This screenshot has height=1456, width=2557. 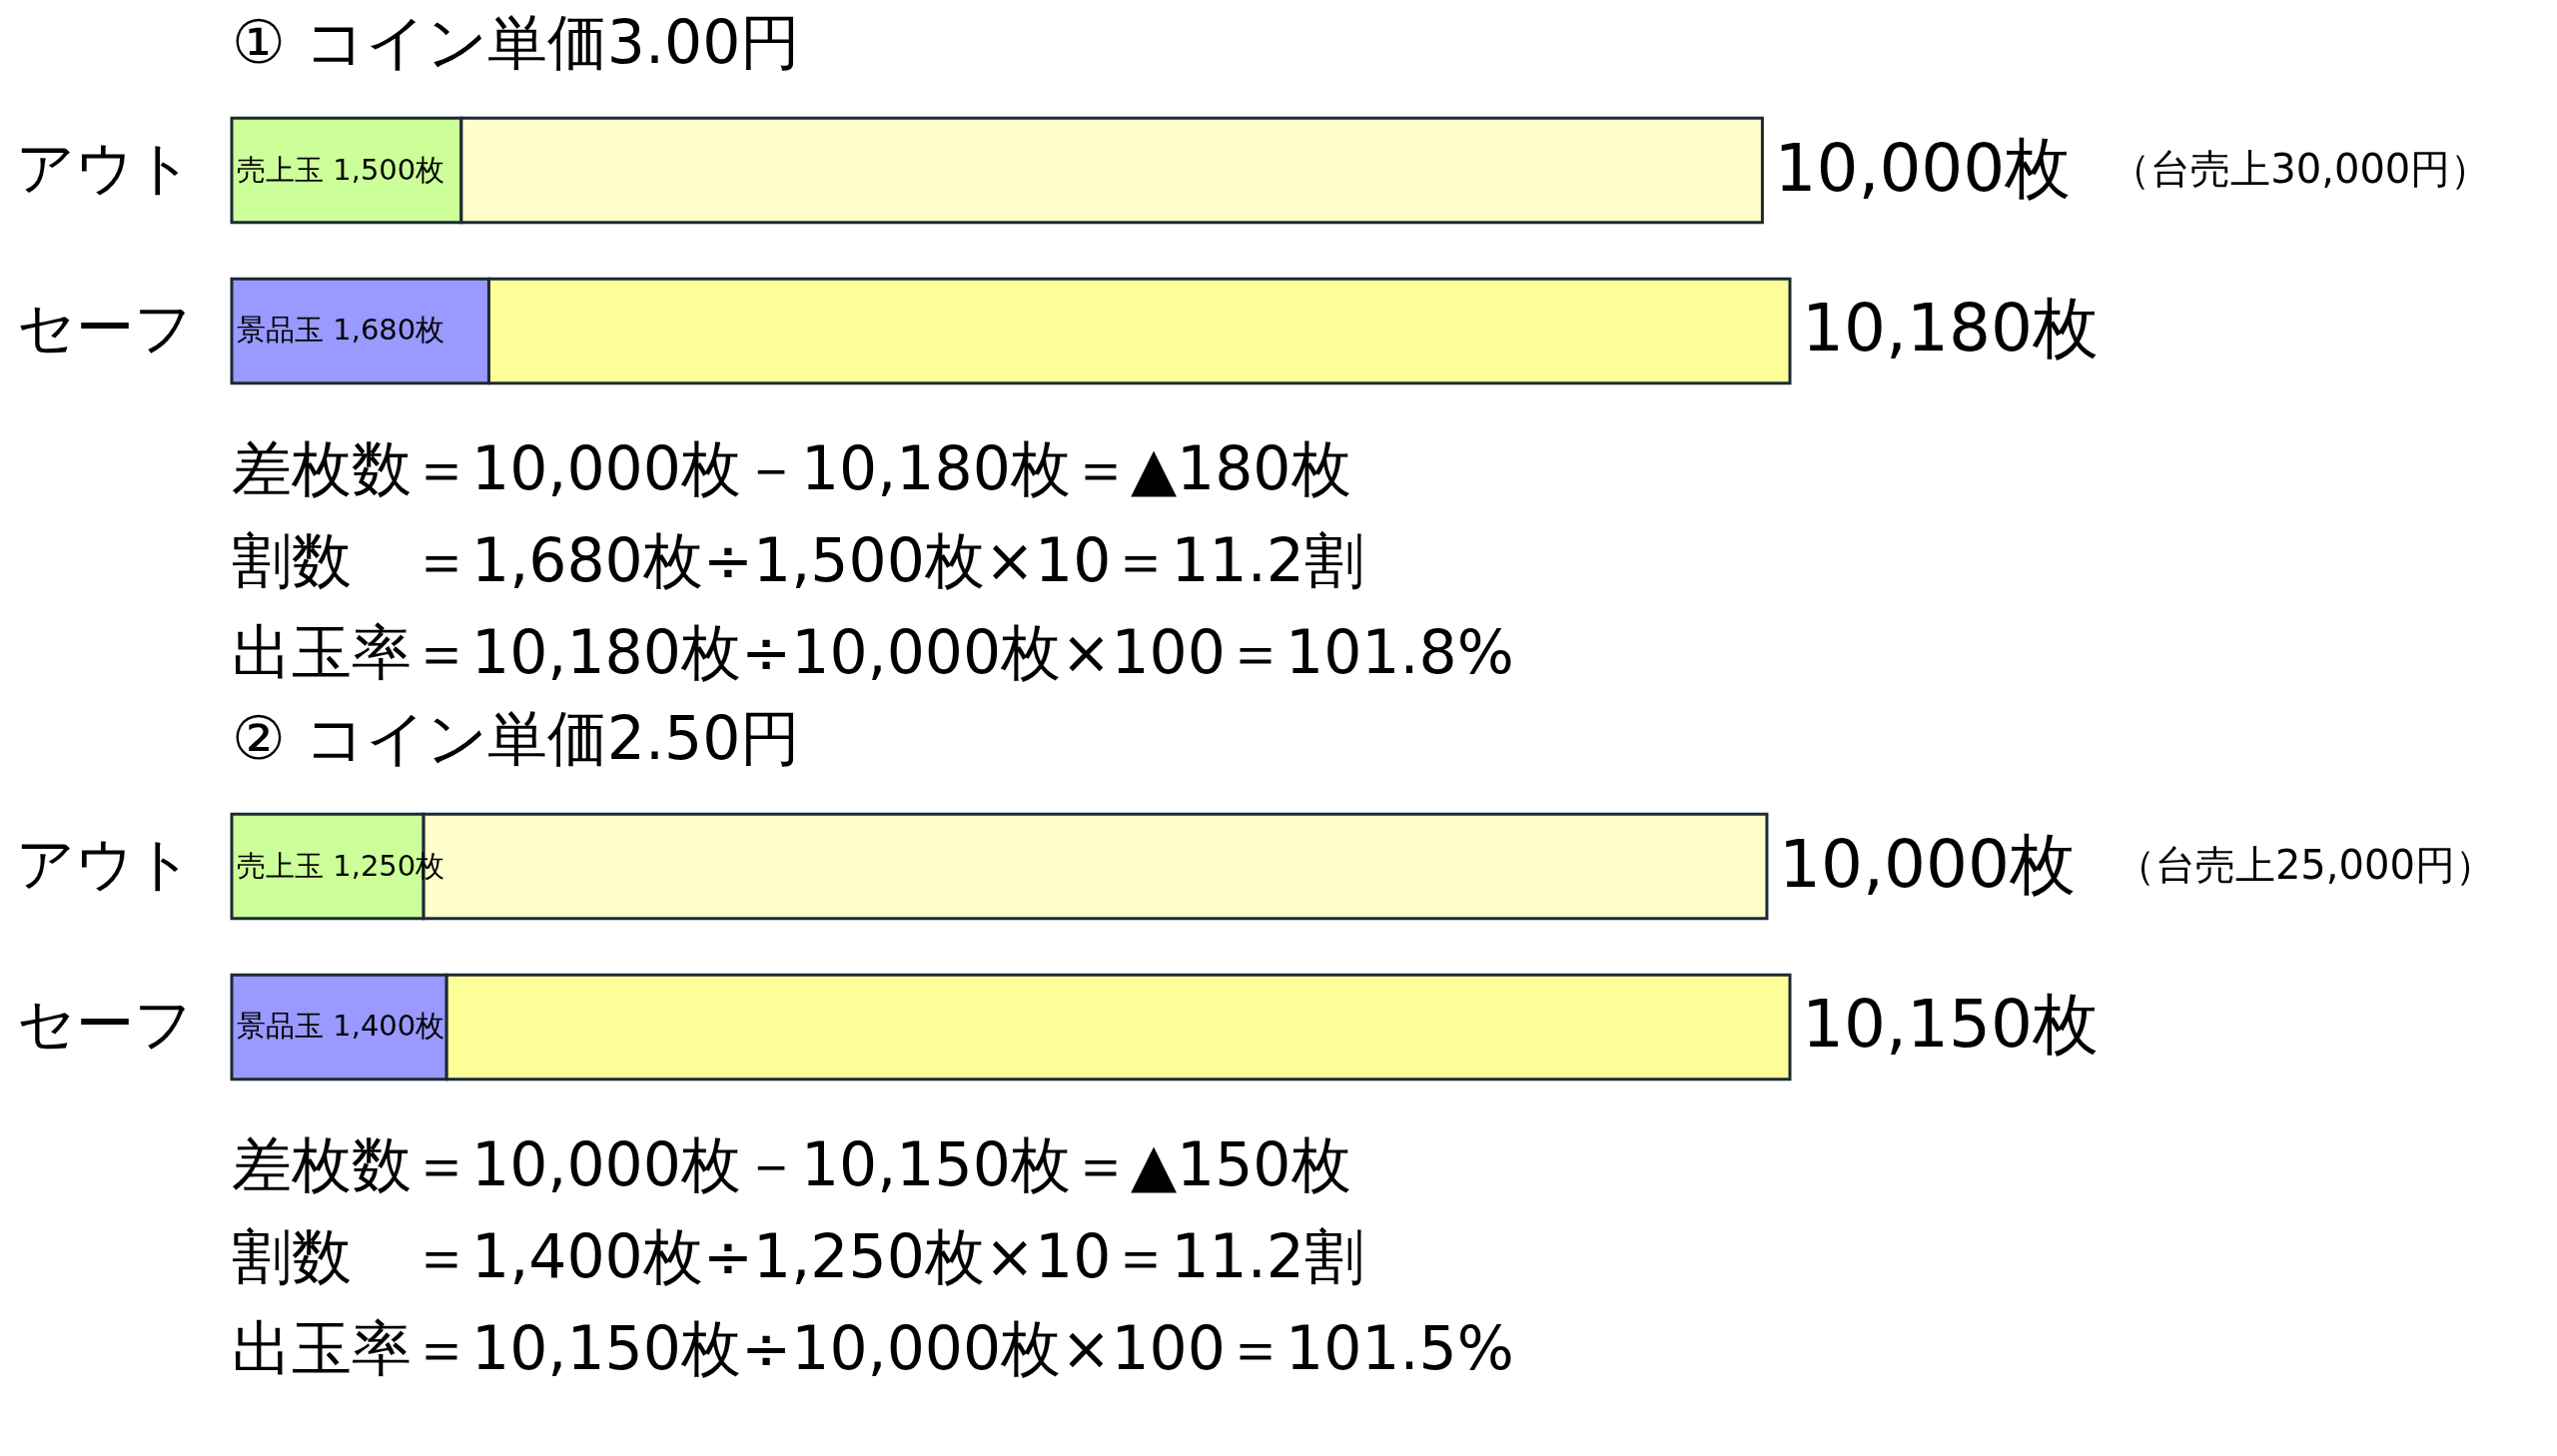 I want to click on data-label: 景品玉 1,680枚, so click(x=341, y=330).